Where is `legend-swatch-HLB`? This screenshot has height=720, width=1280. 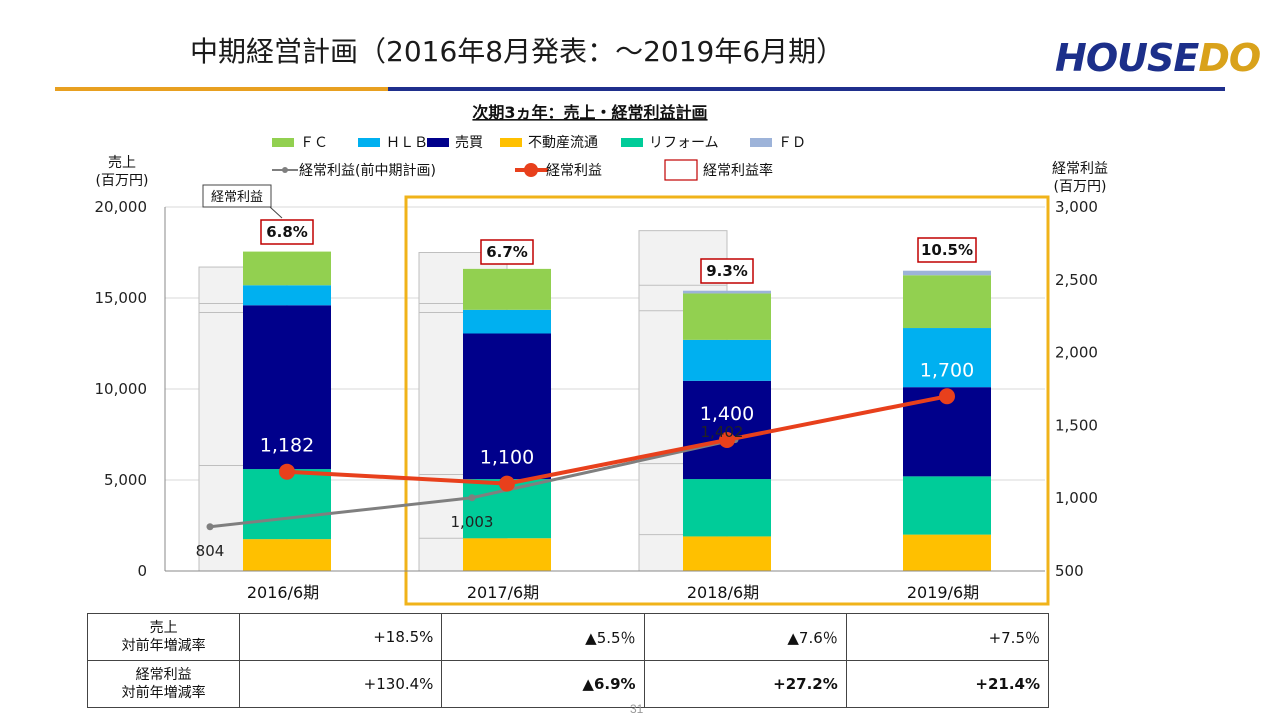
legend-swatch-HLB is located at coordinates (369, 142).